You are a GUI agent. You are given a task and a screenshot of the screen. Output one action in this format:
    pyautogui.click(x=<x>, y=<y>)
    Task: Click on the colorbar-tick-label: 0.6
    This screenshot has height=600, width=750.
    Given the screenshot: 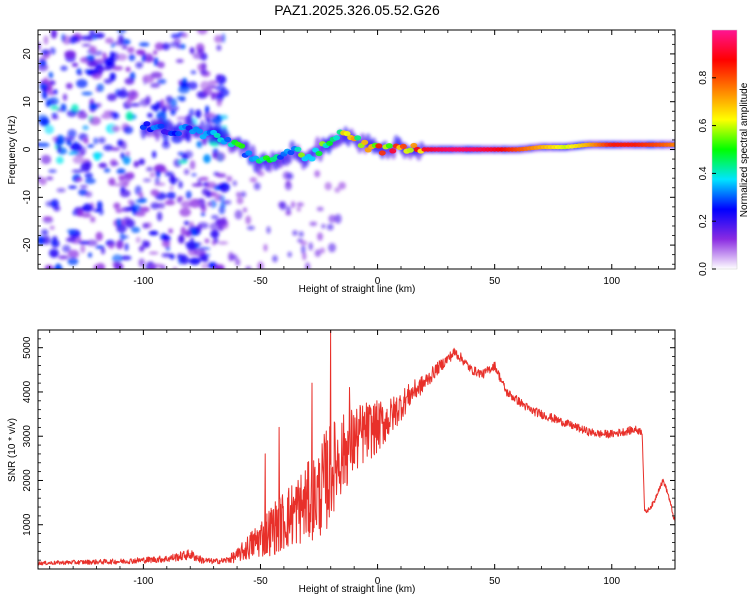 What is the action you would take?
    pyautogui.click(x=703, y=125)
    